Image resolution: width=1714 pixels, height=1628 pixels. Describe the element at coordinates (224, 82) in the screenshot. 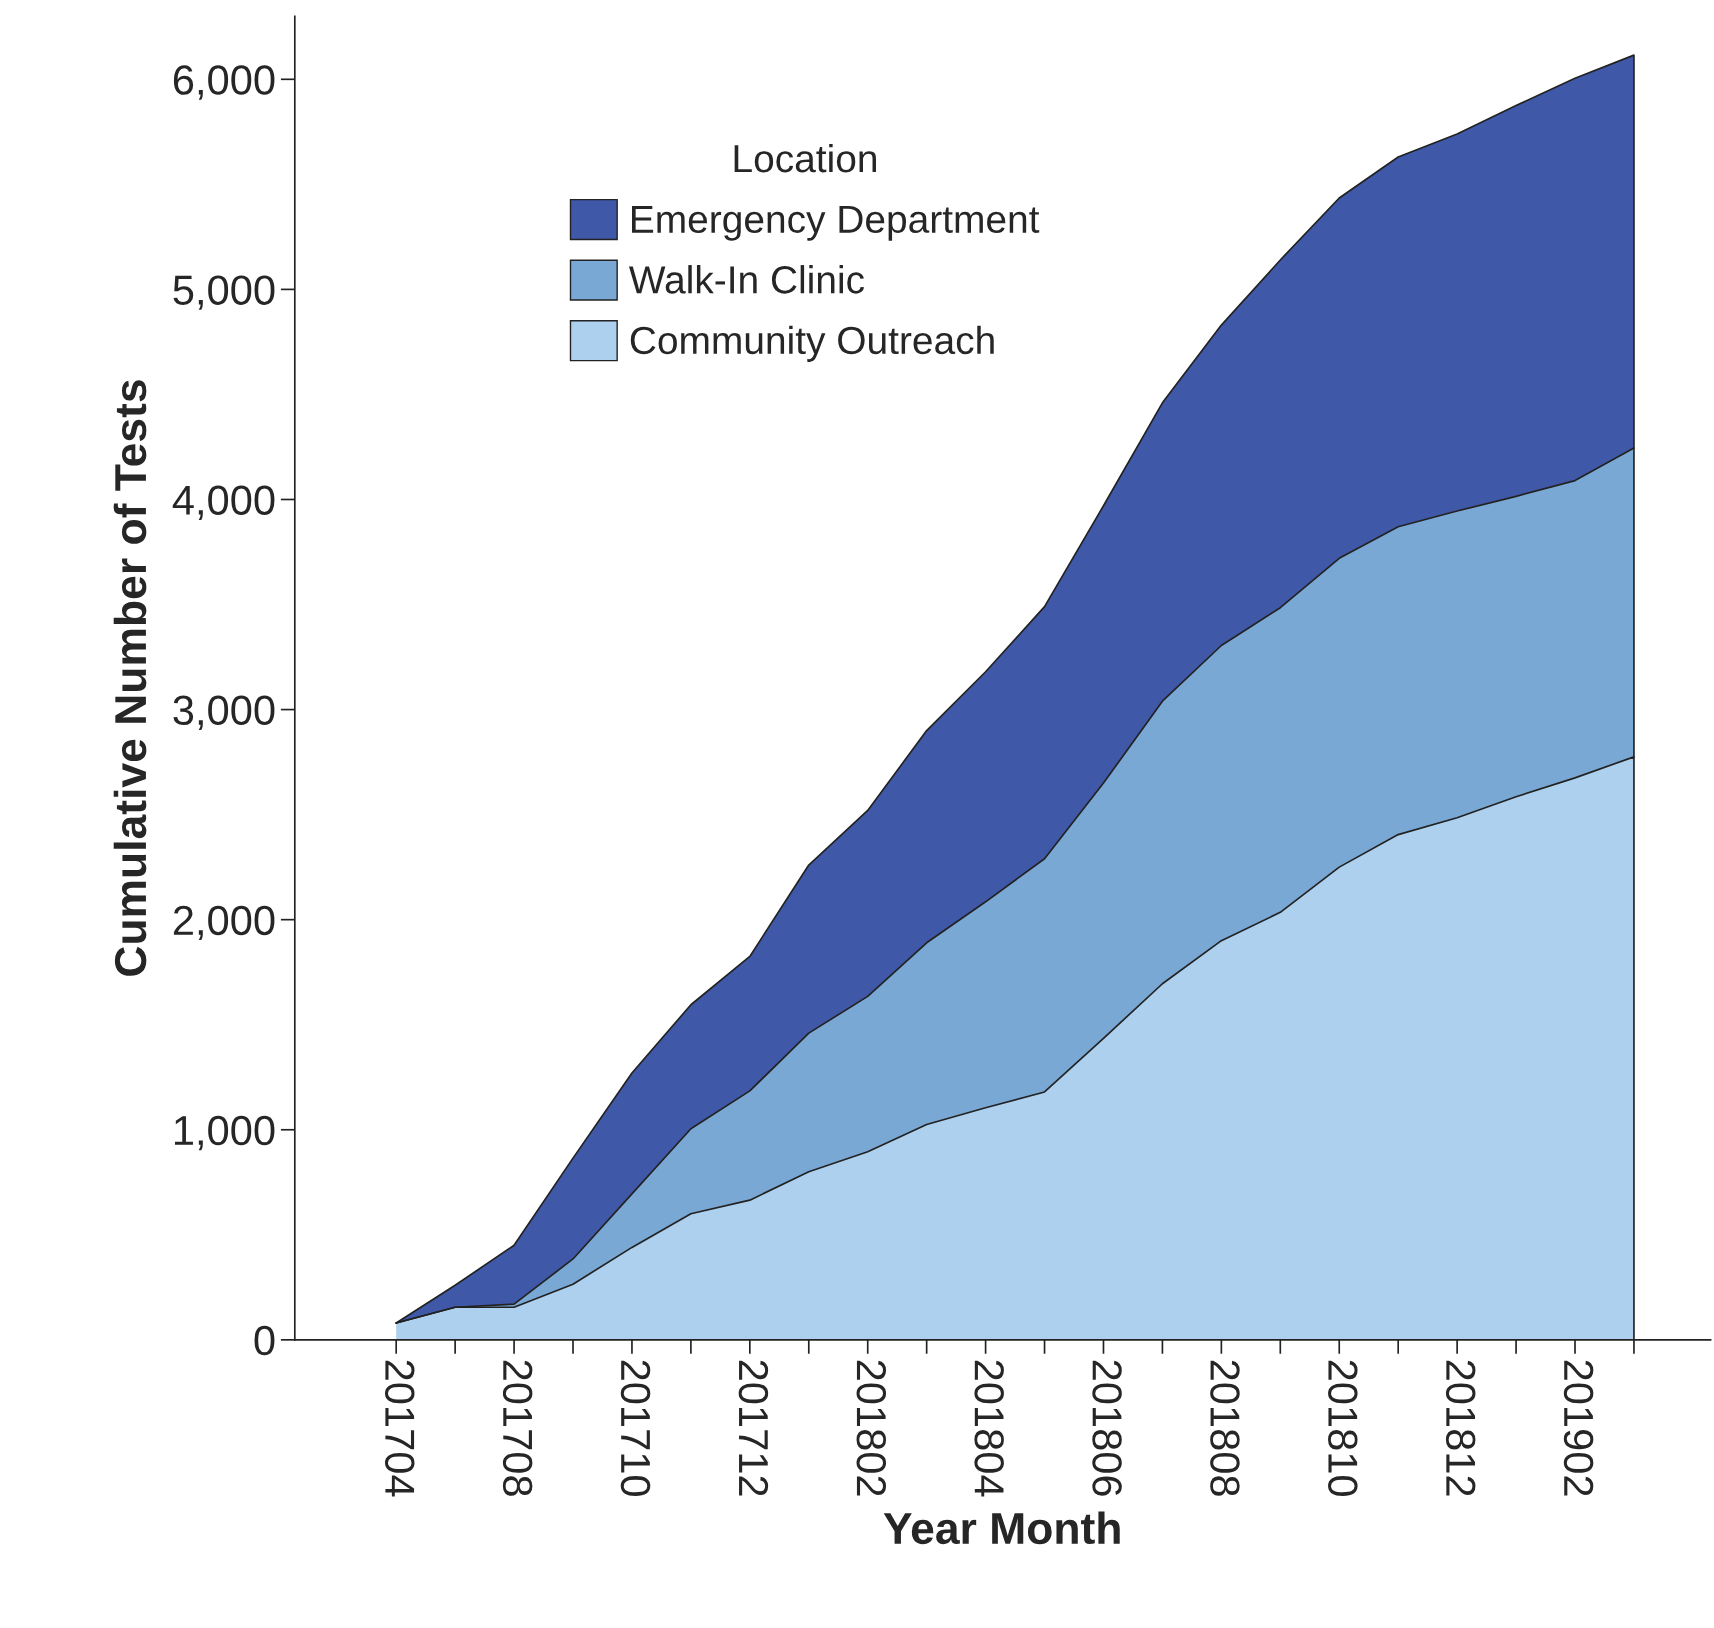

I see `y-tick-label: 6,000` at that location.